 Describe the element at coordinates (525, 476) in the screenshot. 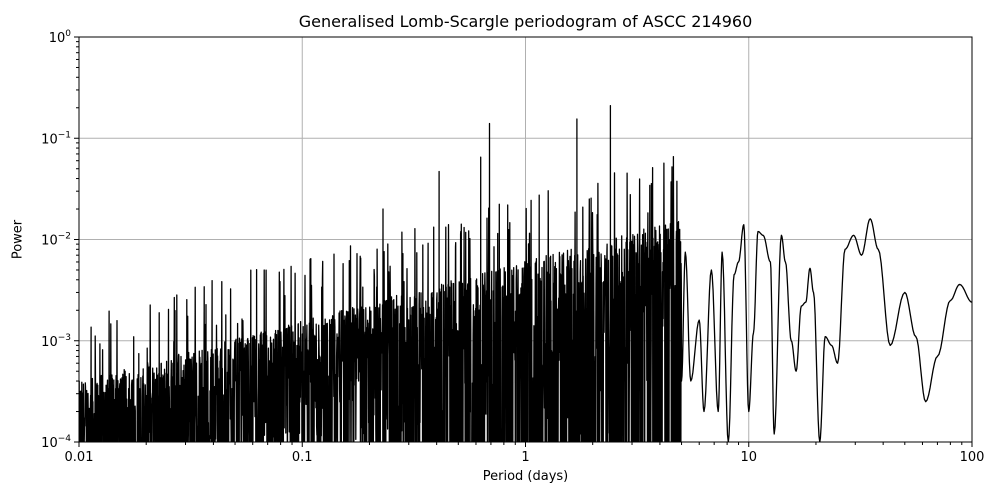

I see `x-axis-label: Period (days)` at that location.